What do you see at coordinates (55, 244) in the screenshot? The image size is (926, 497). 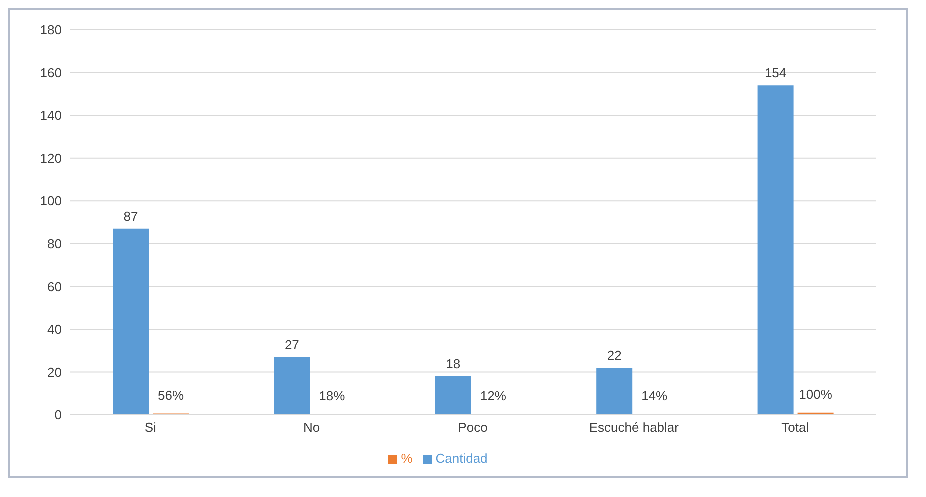 I see `y-tick-label: 80` at bounding box center [55, 244].